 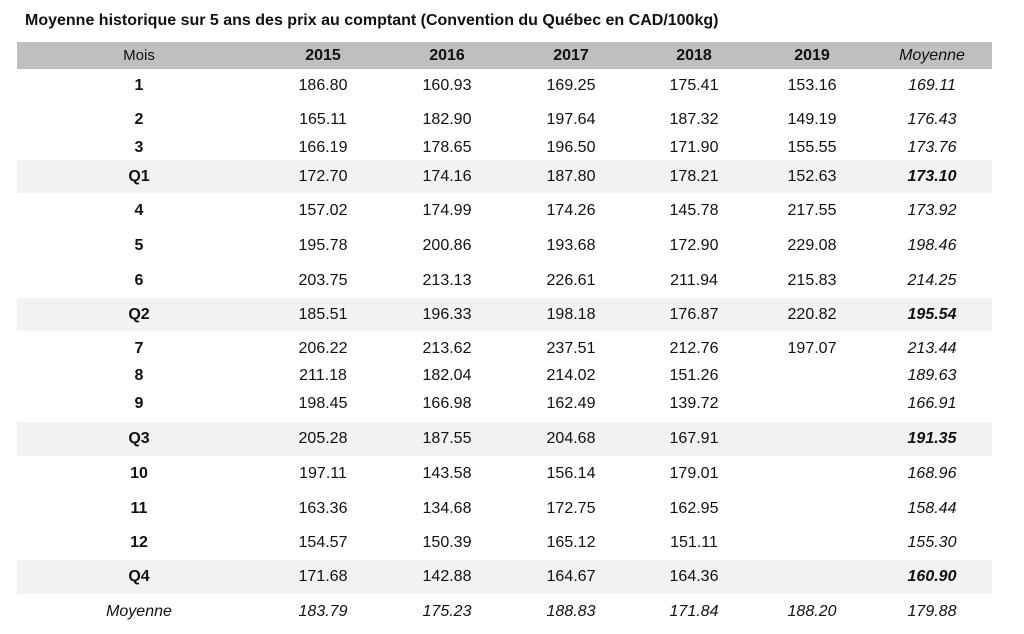 I want to click on value-cell: 193.68, so click(x=571, y=245).